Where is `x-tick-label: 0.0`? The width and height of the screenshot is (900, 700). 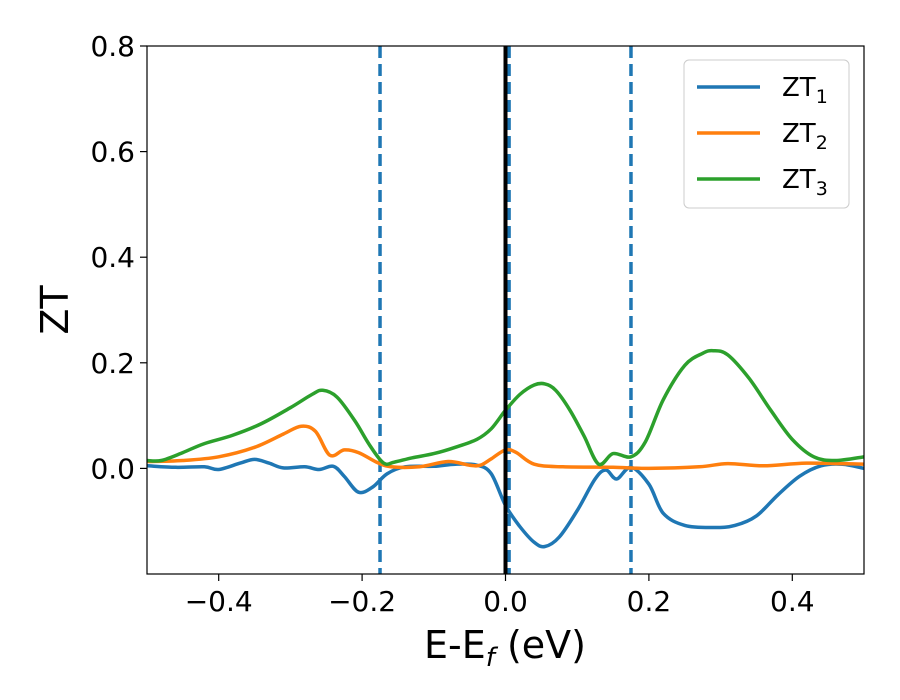
x-tick-label: 0.0 is located at coordinates (505, 601).